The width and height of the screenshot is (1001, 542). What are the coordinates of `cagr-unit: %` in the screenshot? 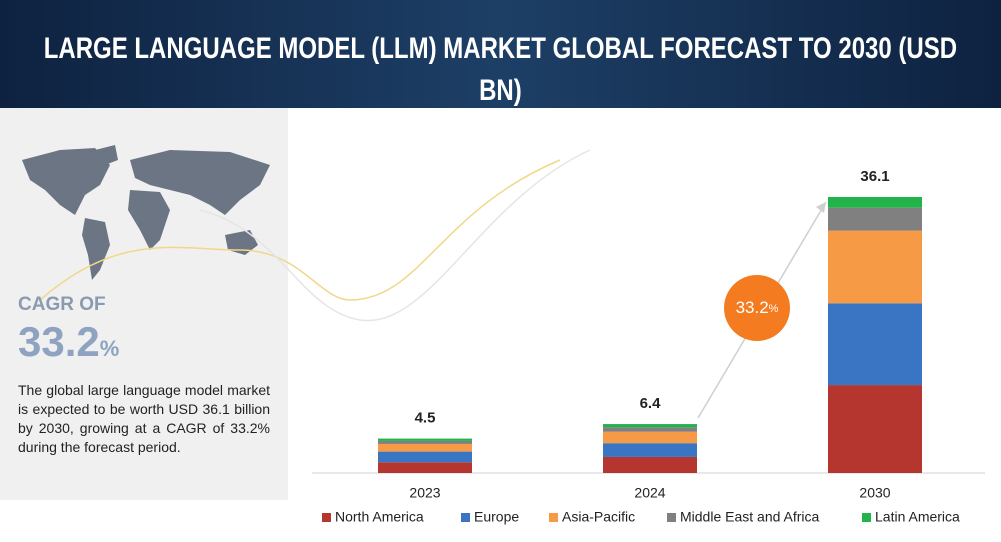 It's located at (109, 348).